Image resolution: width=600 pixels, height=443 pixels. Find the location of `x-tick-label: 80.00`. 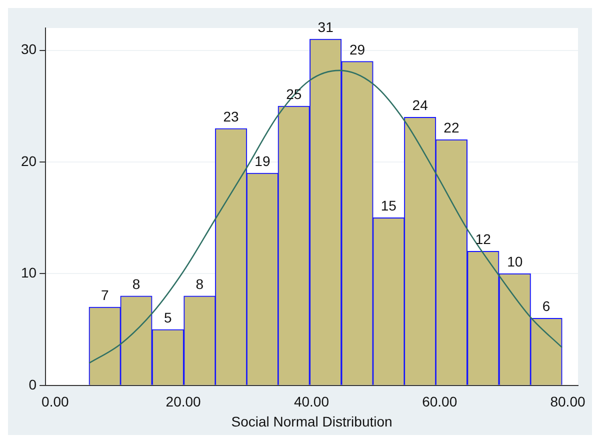

x-tick-label: 80.00 is located at coordinates (568, 402).